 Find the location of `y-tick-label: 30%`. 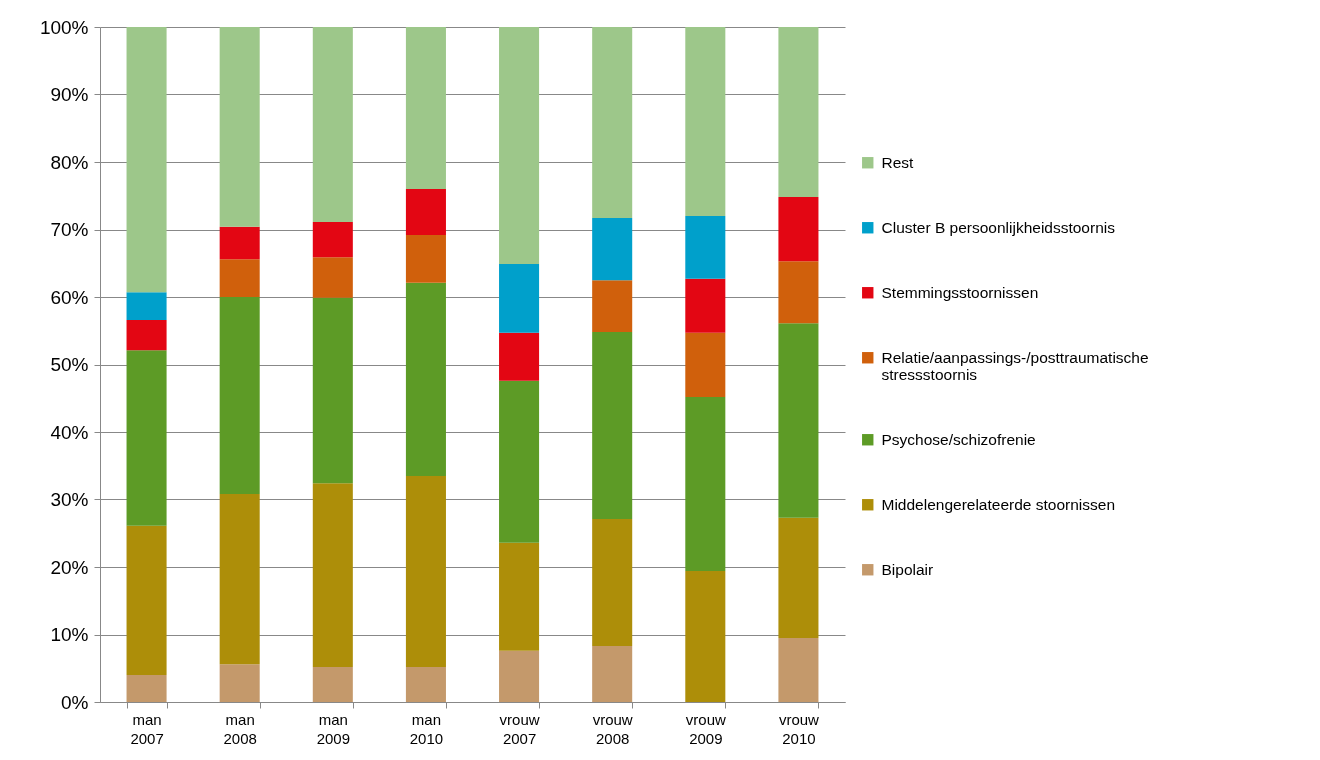

y-tick-label: 30% is located at coordinates (69, 499).